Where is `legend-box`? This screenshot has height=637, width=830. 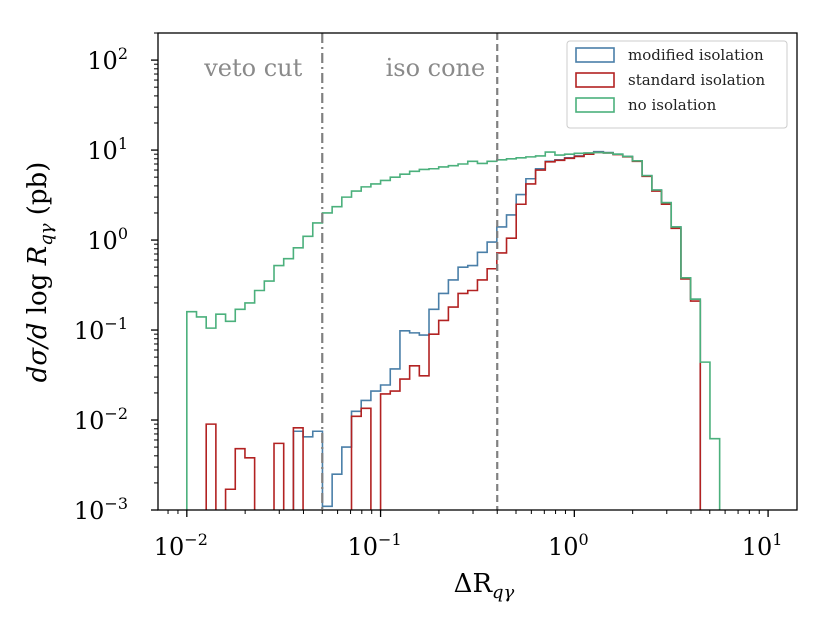
legend-box is located at coordinates (677, 84).